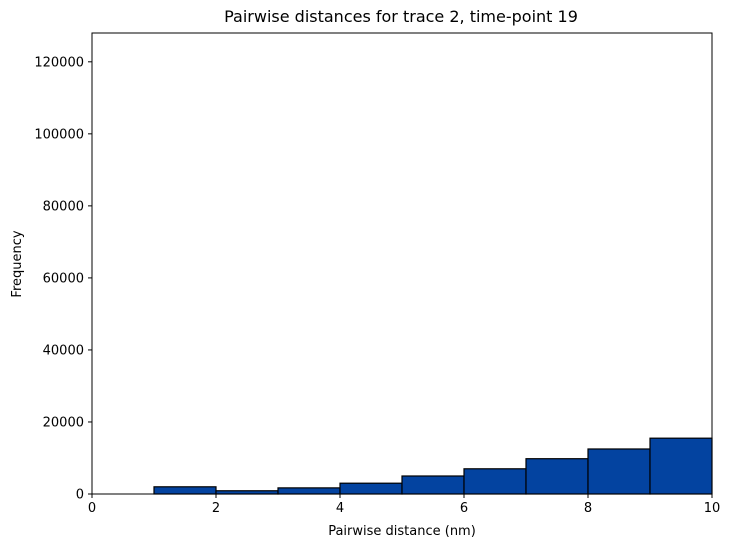 The height and width of the screenshot is (547, 730). Describe the element at coordinates (63, 206) in the screenshot. I see `y-tick-label: 80000` at that location.